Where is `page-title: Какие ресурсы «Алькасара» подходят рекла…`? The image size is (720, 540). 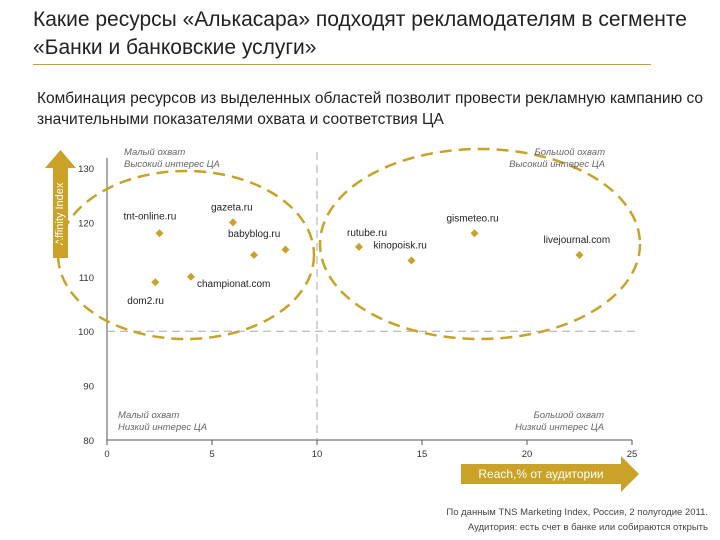
page-title: Какие ресурсы «Алькасара» подходят рекла… is located at coordinates (360, 33).